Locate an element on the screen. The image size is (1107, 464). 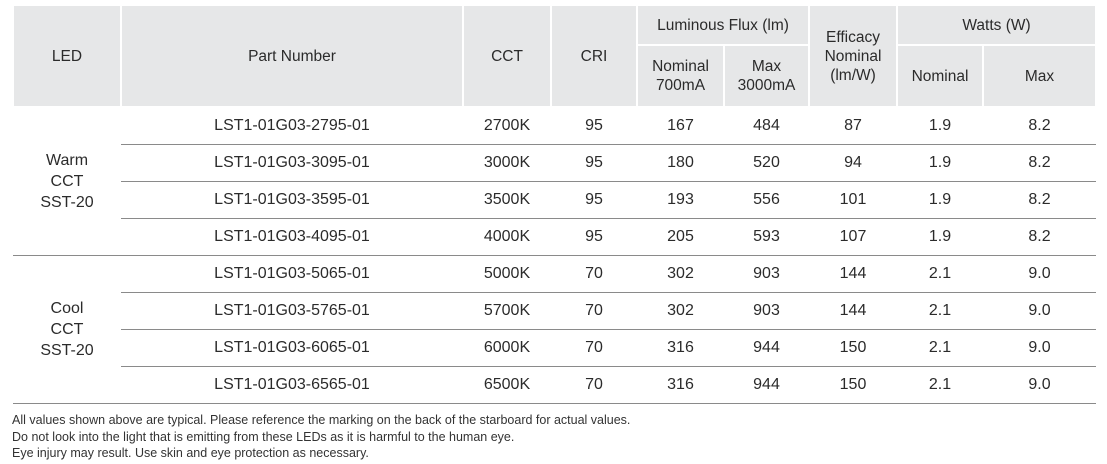
cell-efficacy: 101 is located at coordinates (853, 200).